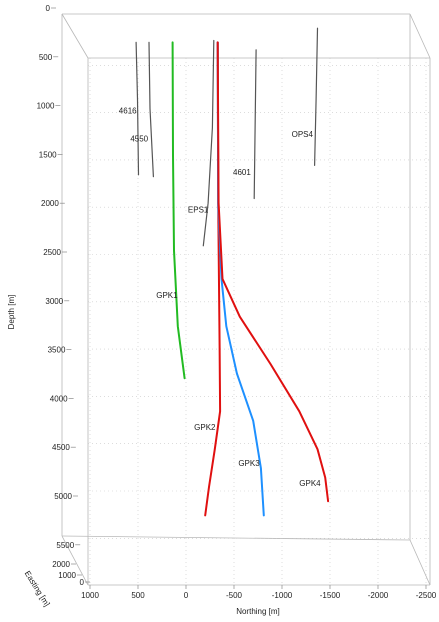  Describe the element at coordinates (186, 595) in the screenshot. I see `northing-tick-label: 0` at that location.